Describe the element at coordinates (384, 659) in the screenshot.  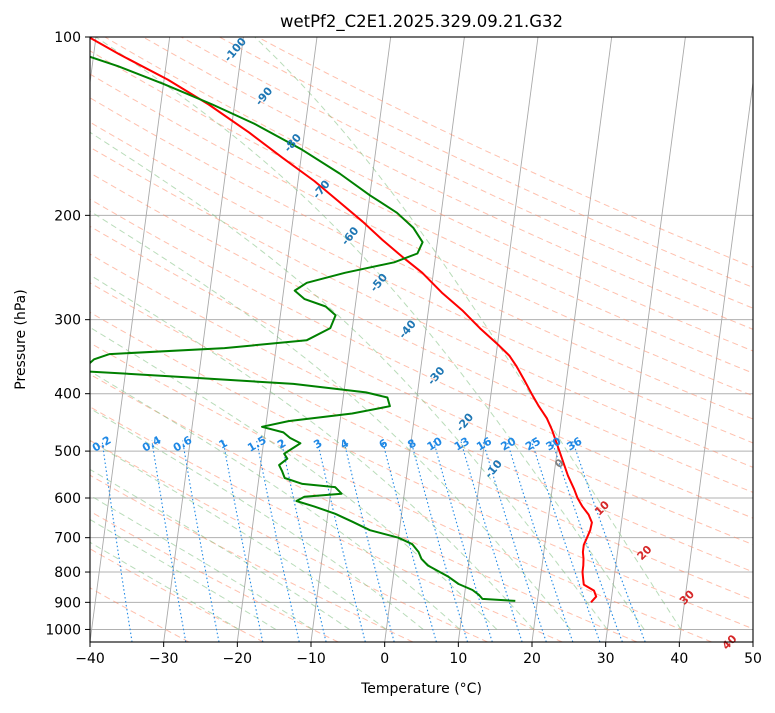
I see `x-tick-label: 0` at that location.